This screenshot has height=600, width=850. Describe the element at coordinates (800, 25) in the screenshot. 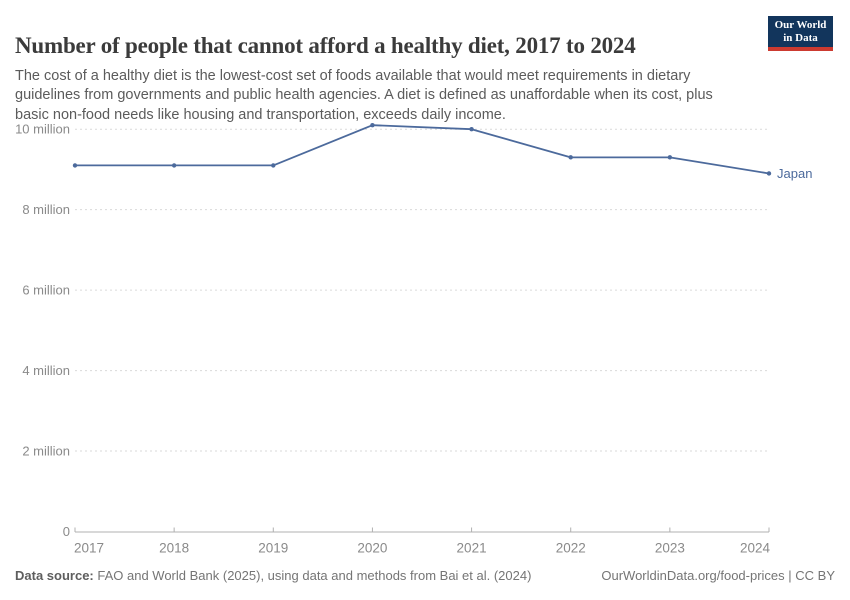

I see `owid-logo-line1: Our World` at that location.